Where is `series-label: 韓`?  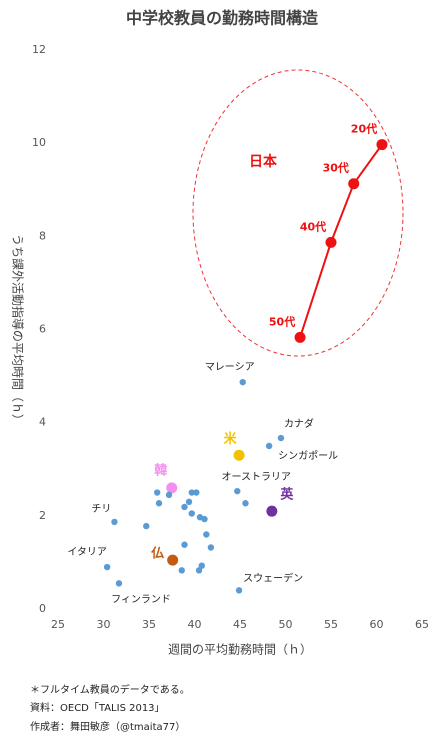 series-label: 韓 is located at coordinates (160, 470).